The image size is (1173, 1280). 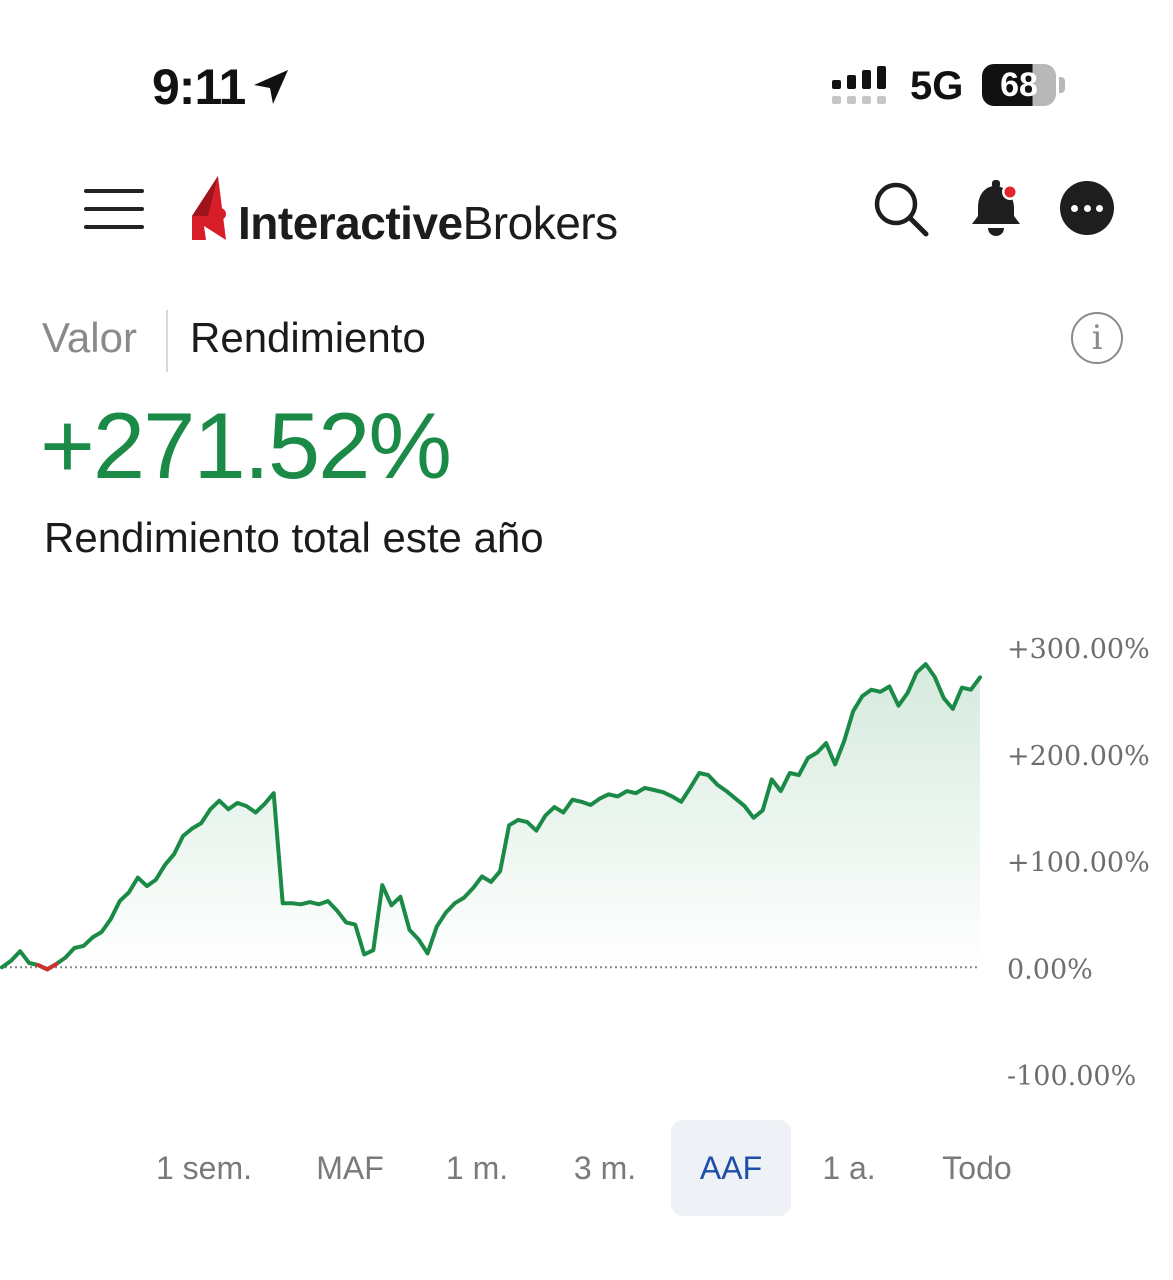 I want to click on info-icon: i, so click(x=1097, y=338).